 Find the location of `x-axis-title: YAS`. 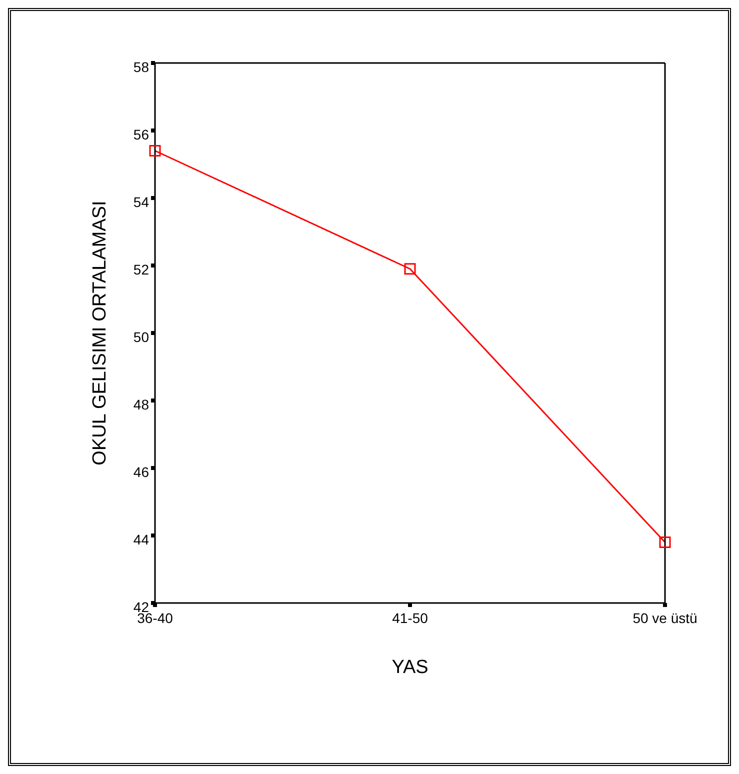

x-axis-title: YAS is located at coordinates (410, 667).